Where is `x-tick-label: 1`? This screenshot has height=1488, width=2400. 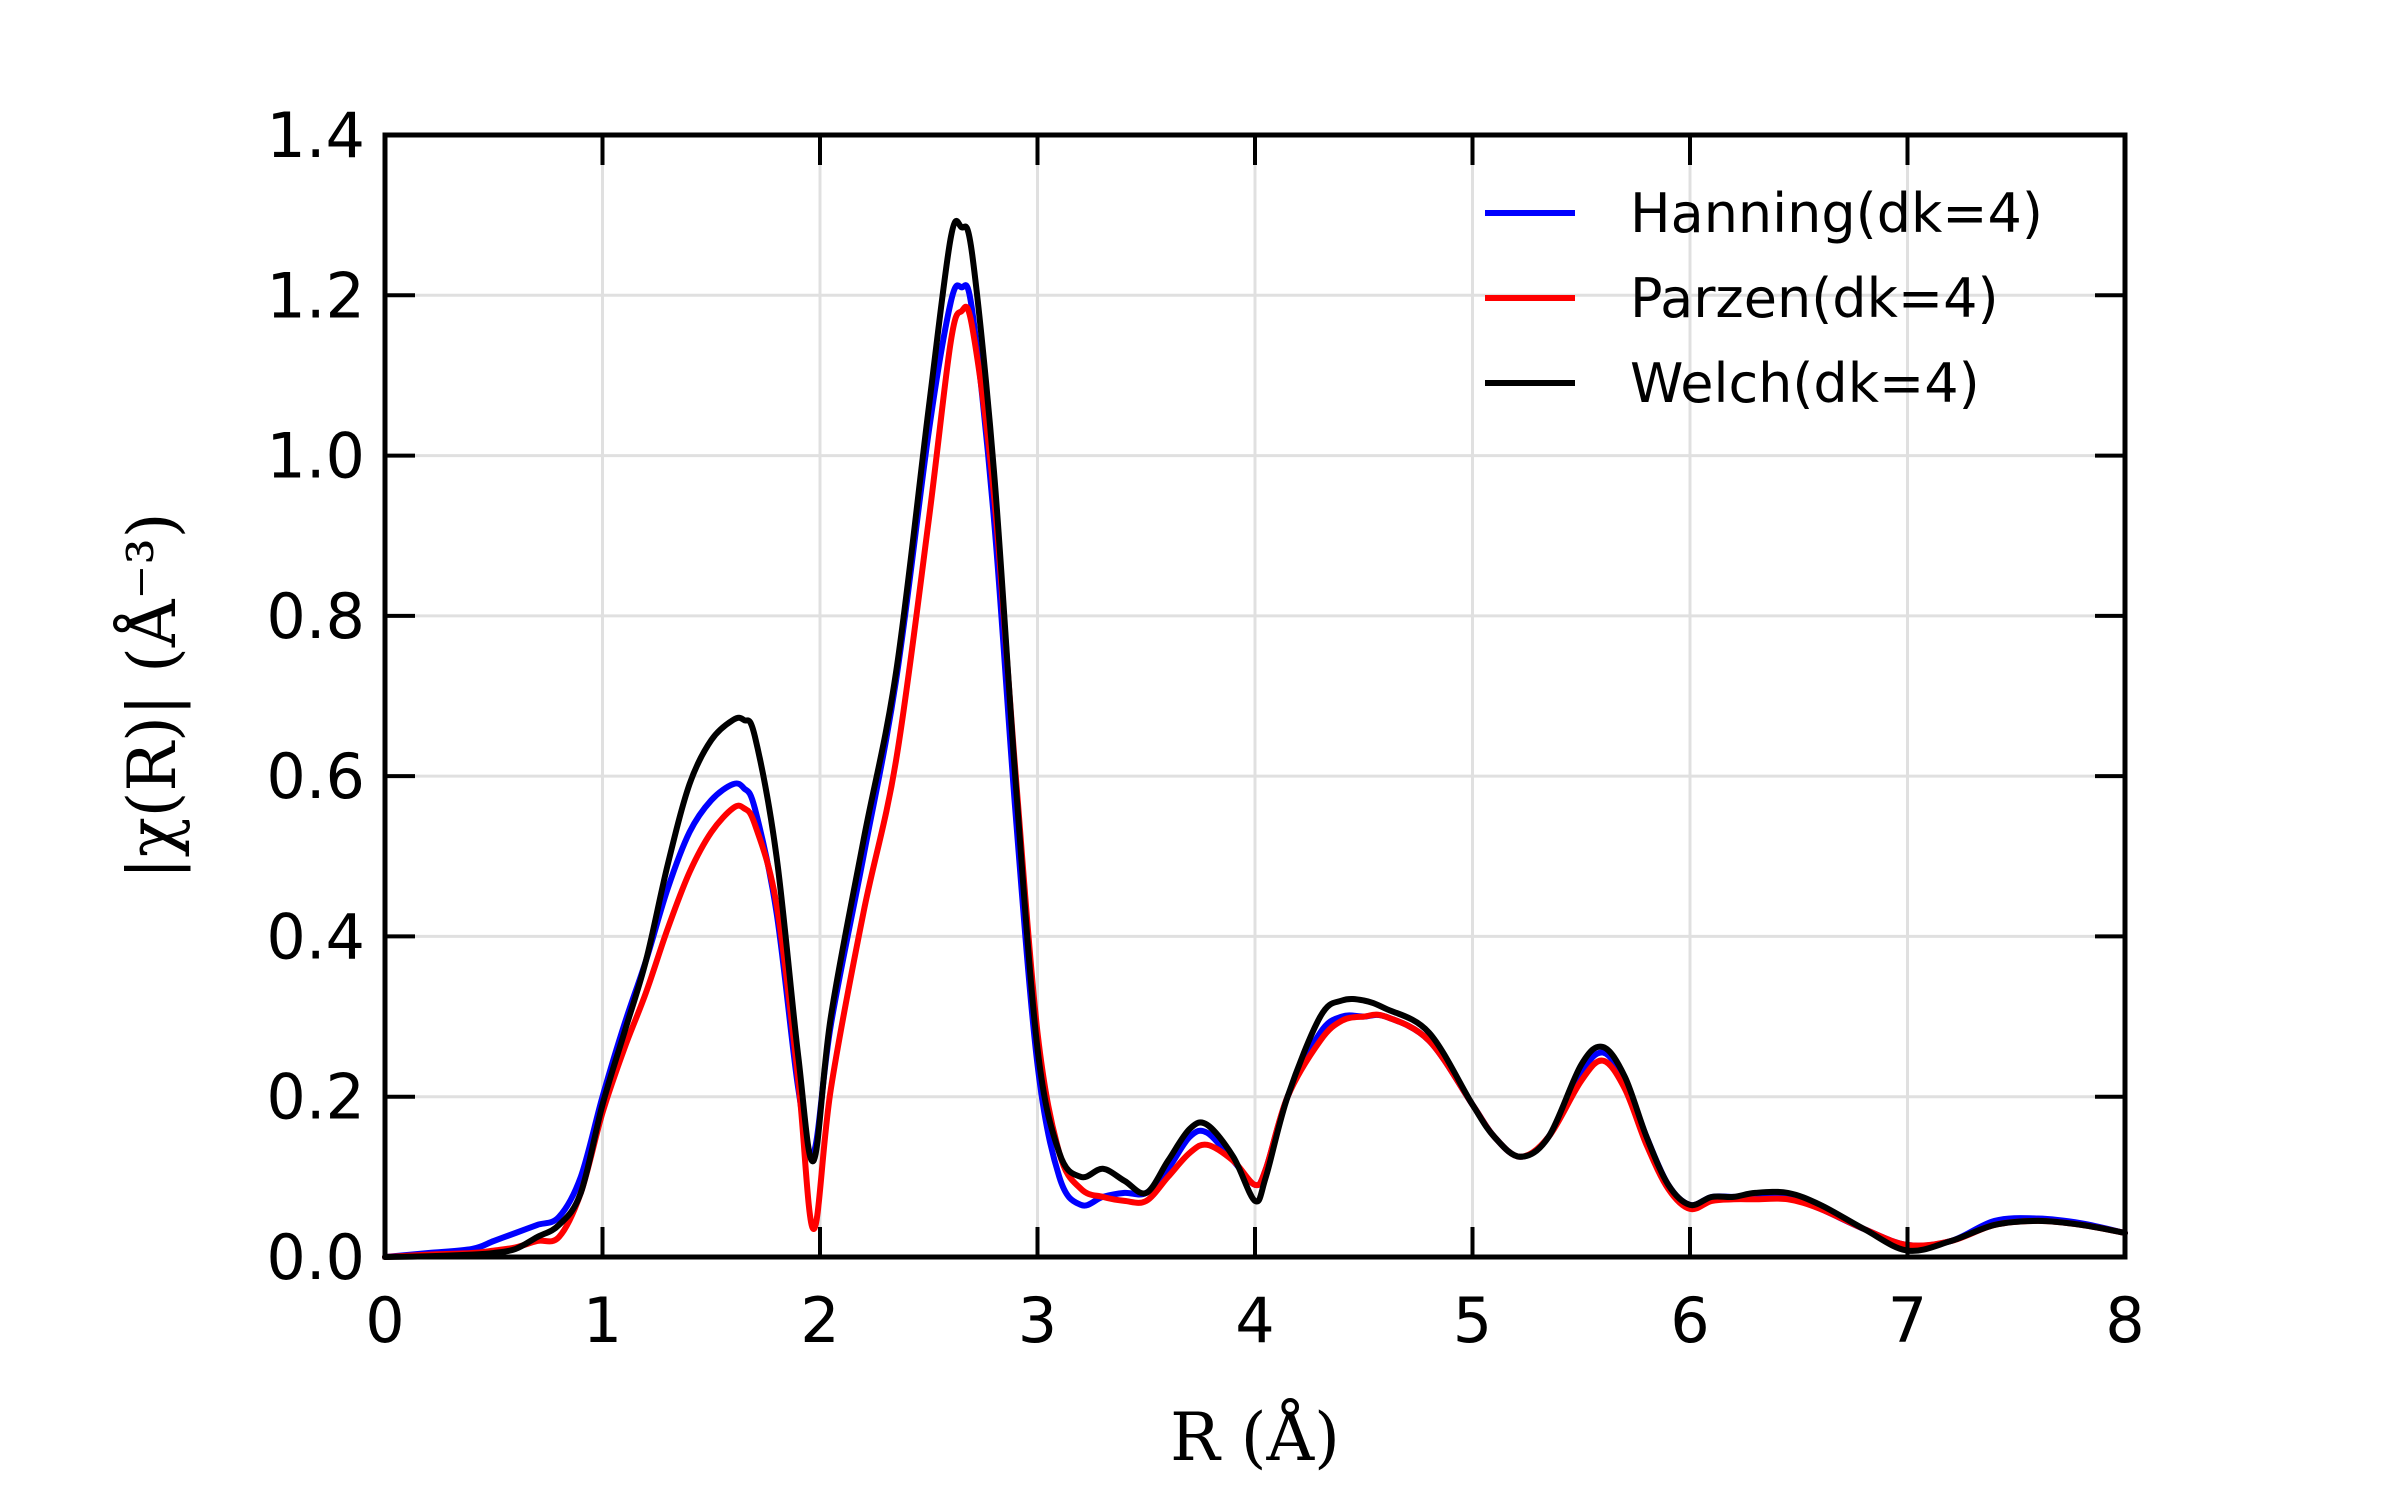
x-tick-label: 1 is located at coordinates (602, 1320).